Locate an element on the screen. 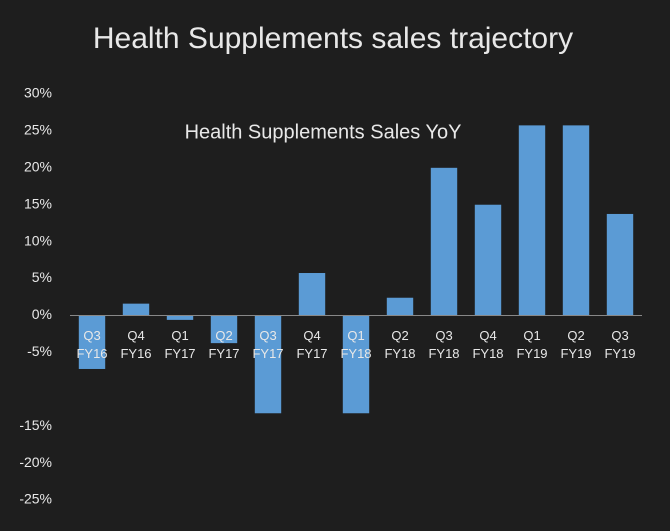  y-tick-label: 5% is located at coordinates (42, 277).